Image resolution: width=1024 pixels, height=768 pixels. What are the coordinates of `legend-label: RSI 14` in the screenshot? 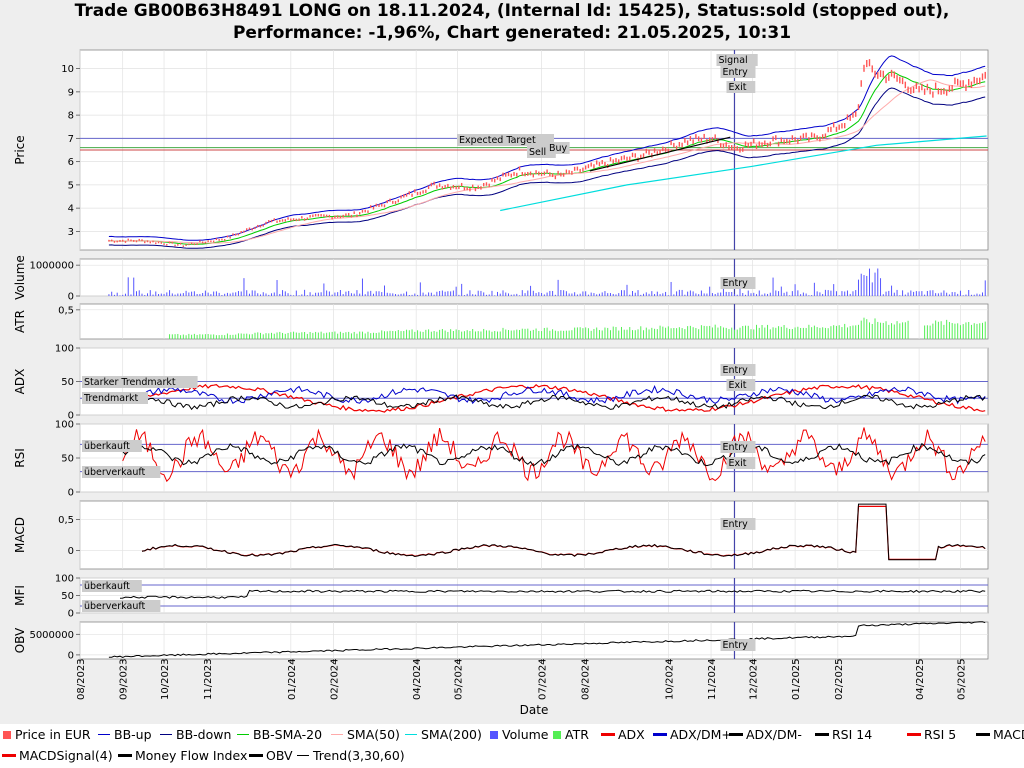 It's located at (852, 734).